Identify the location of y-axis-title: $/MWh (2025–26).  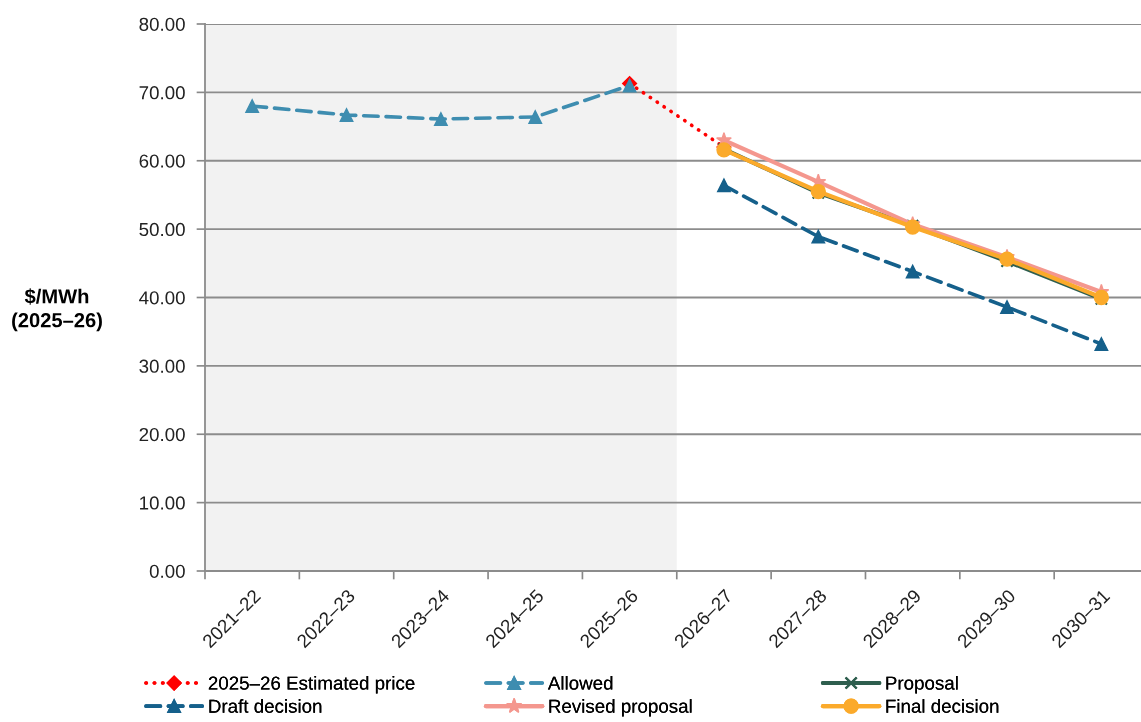
(57, 310).